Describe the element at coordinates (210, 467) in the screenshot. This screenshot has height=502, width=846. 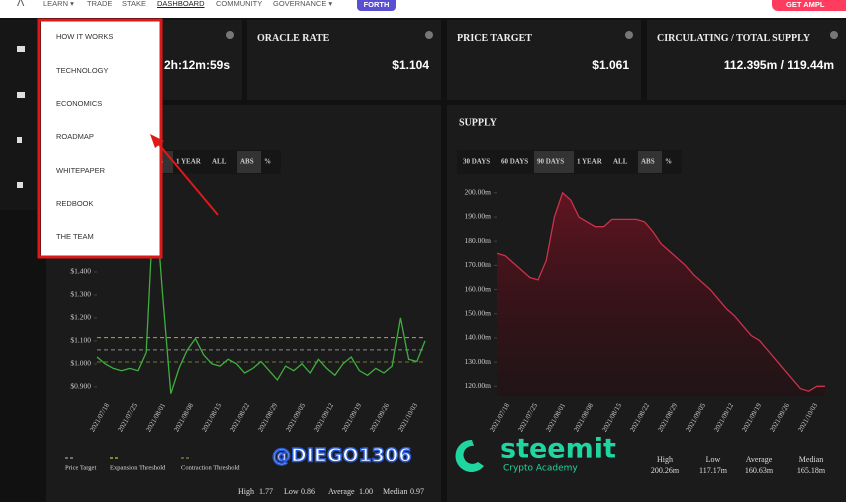
I see `legend-label: Contraction Threshold` at that location.